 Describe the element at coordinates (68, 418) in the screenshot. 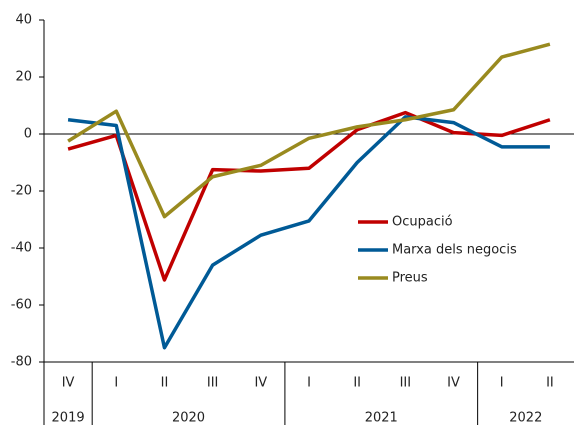

I see `year-label: 2019` at that location.